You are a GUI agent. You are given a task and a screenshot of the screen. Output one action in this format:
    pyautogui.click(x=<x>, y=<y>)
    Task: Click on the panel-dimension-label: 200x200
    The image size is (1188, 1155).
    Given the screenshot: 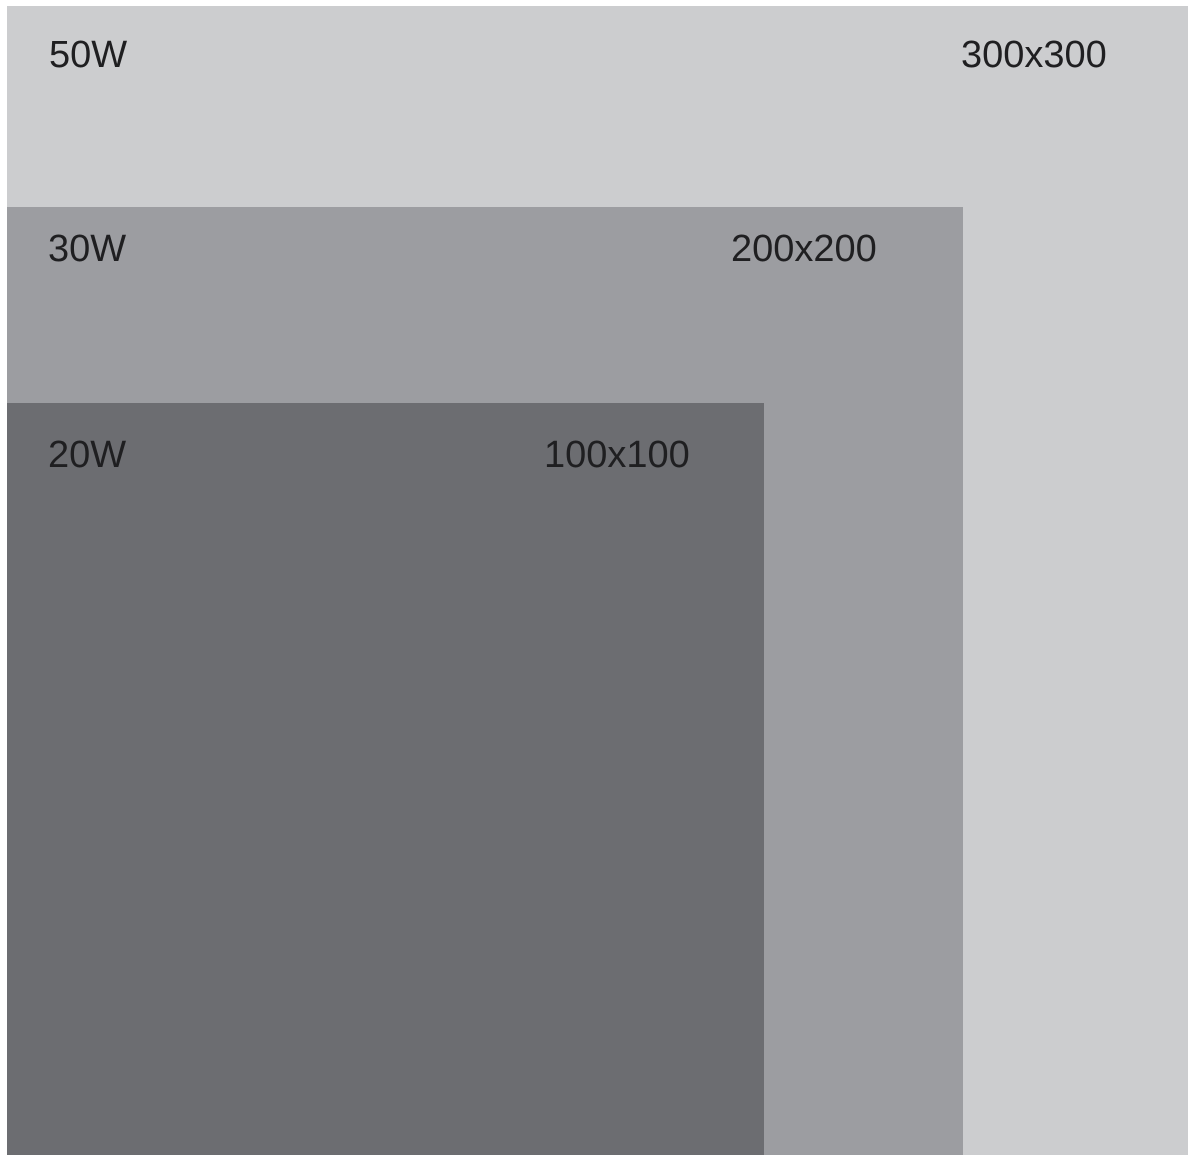 What is the action you would take?
    pyautogui.click(x=804, y=249)
    